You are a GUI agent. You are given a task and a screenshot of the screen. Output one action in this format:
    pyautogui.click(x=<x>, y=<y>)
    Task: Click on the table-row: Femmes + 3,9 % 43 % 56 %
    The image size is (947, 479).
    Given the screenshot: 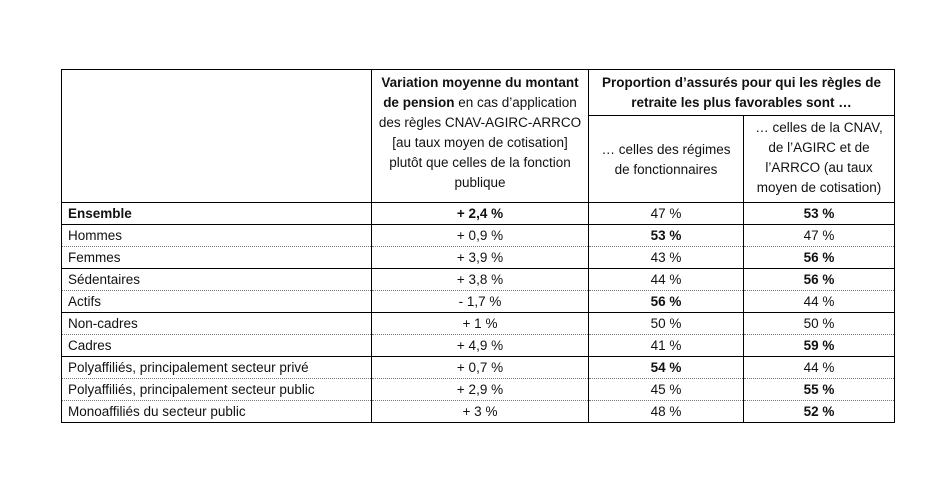 What is the action you would take?
    pyautogui.click(x=478, y=257)
    